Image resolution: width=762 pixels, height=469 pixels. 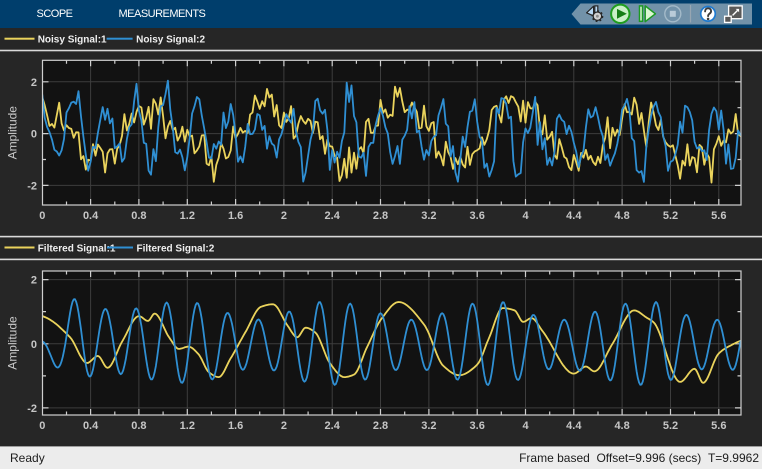 What do you see at coordinates (72, 40) in the screenshot?
I see `svg-text: Noisy Signal:1` at bounding box center [72, 40].